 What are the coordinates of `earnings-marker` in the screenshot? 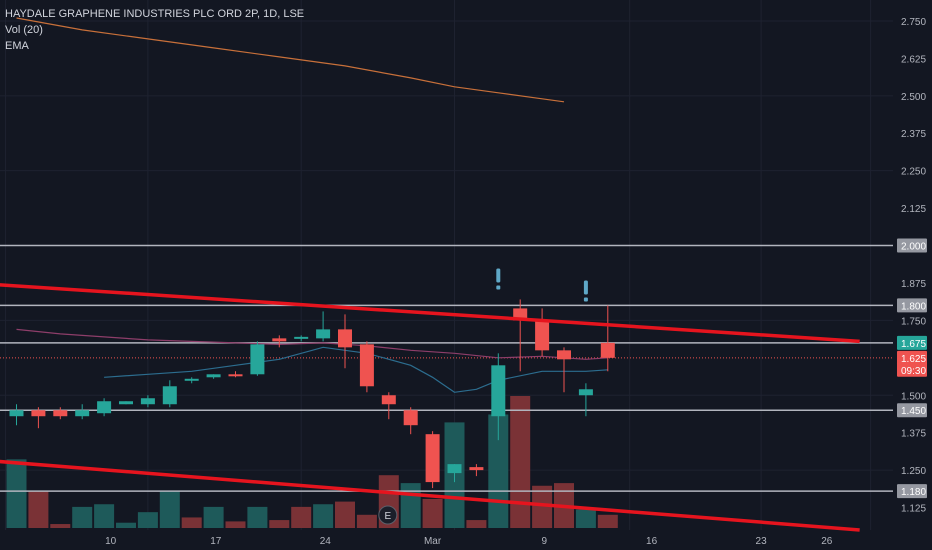 It's located at (388, 515).